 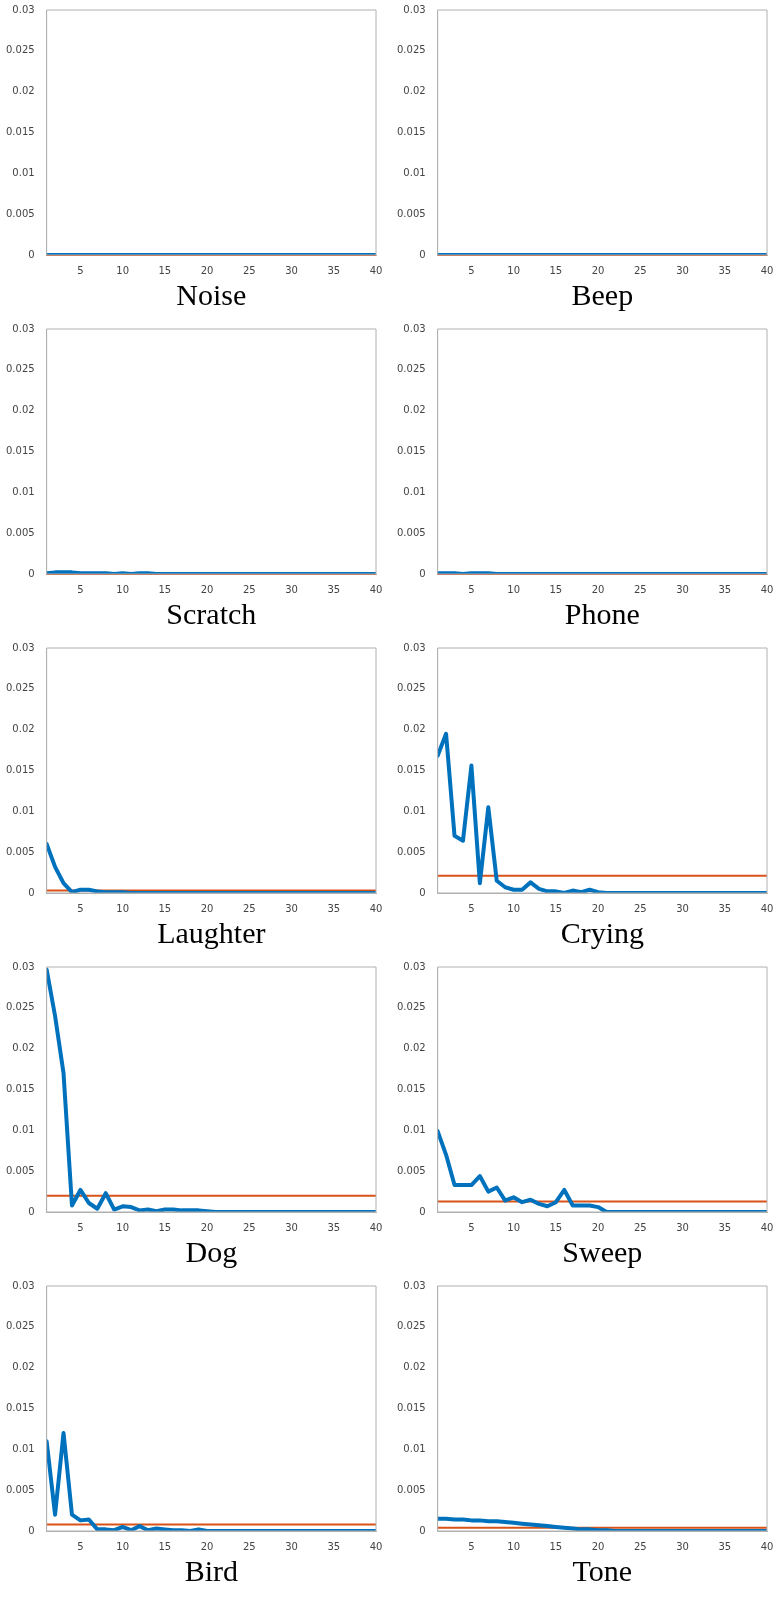 I want to click on x-tick-label: 40, so click(x=767, y=908).